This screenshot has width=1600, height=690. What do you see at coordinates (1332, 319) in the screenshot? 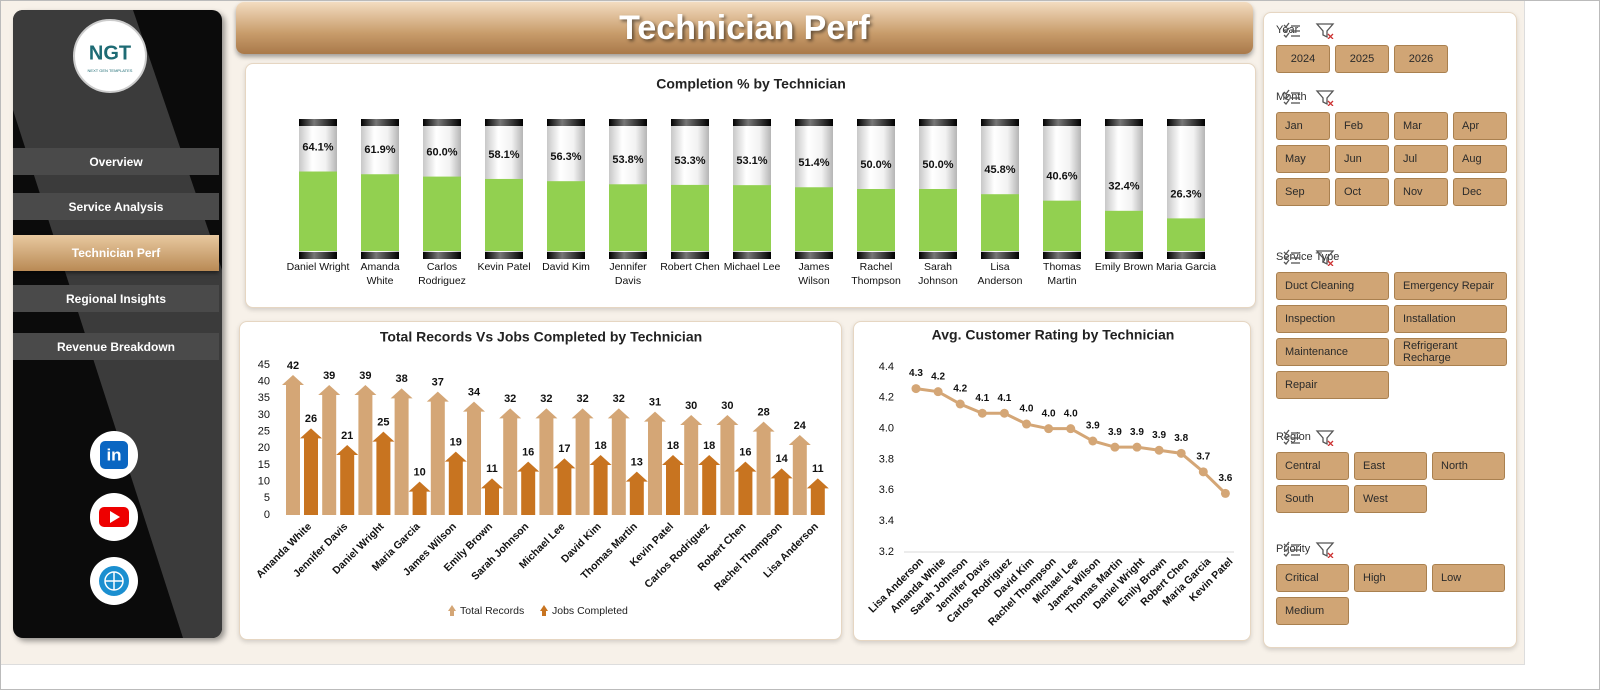
I see `slicer-button: Inspection` at bounding box center [1332, 319].